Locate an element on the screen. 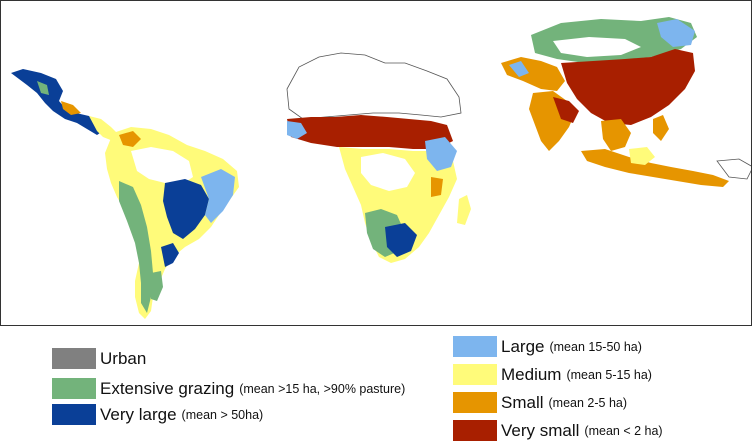  east-africa-large is located at coordinates (441, 154).